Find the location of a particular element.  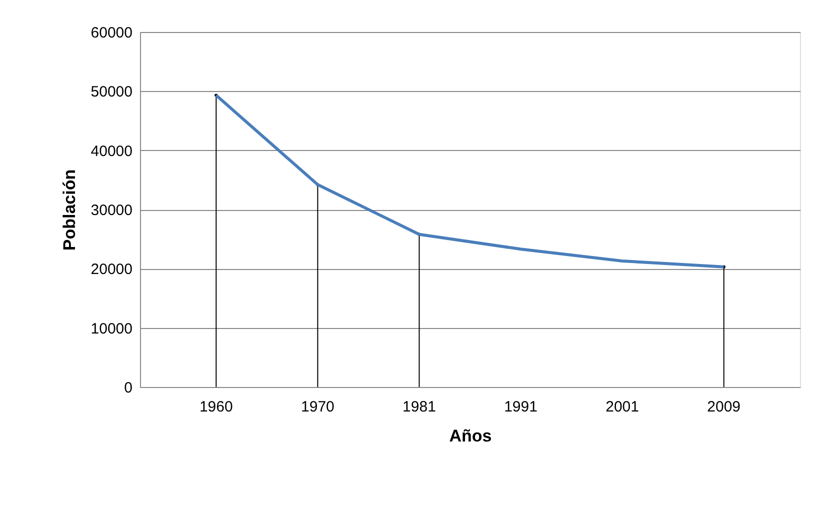

y-tick-label: 60000 is located at coordinates (111, 33).